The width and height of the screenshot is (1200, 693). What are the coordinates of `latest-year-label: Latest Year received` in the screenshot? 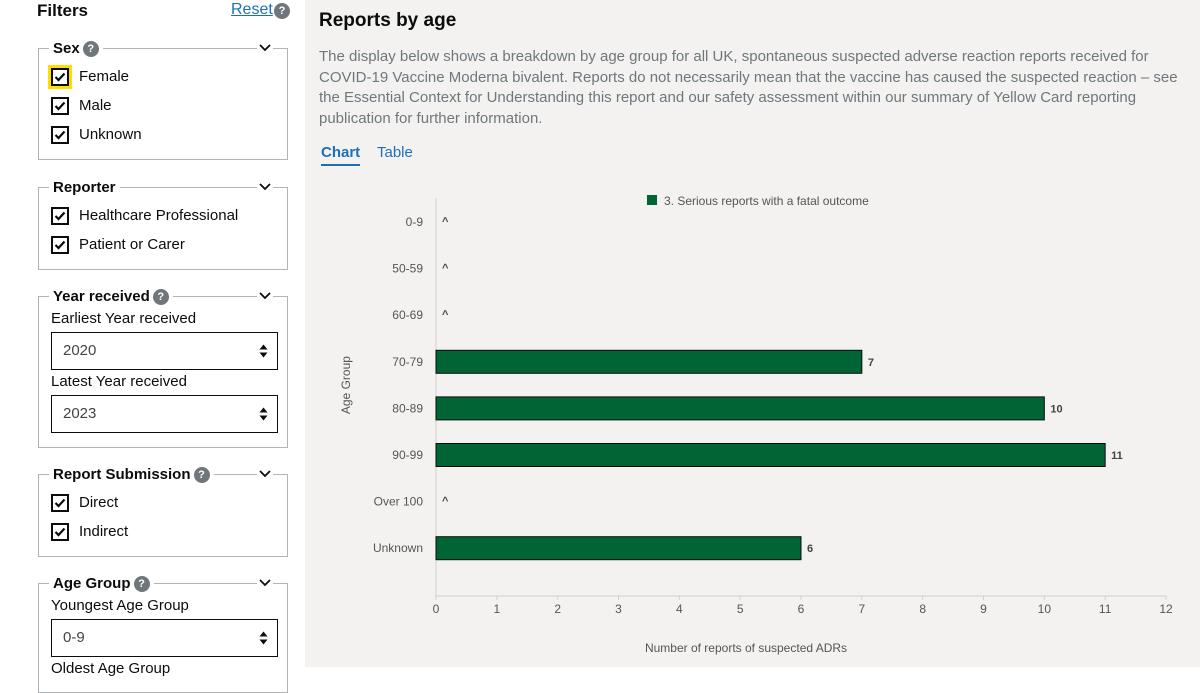 It's located at (119, 381).